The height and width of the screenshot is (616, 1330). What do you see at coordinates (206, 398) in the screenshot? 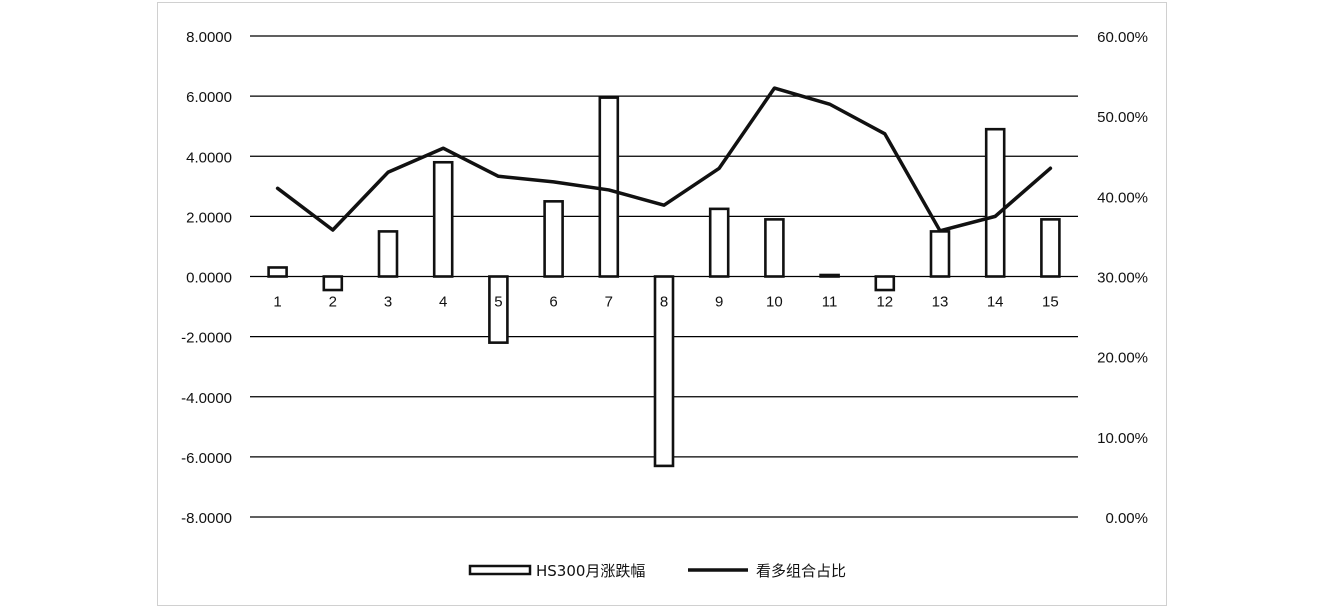
I see `left-axis-tick-label: -4.0000` at bounding box center [206, 398].